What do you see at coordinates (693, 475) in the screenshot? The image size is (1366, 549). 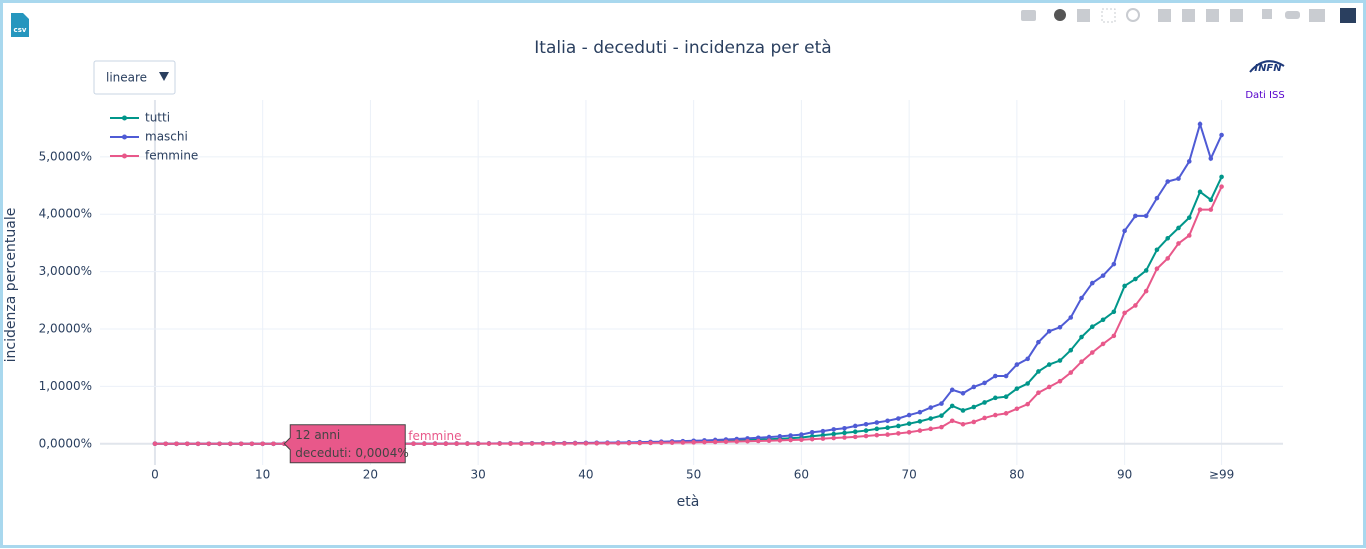 I see `x-tick-label: 50` at bounding box center [693, 475].